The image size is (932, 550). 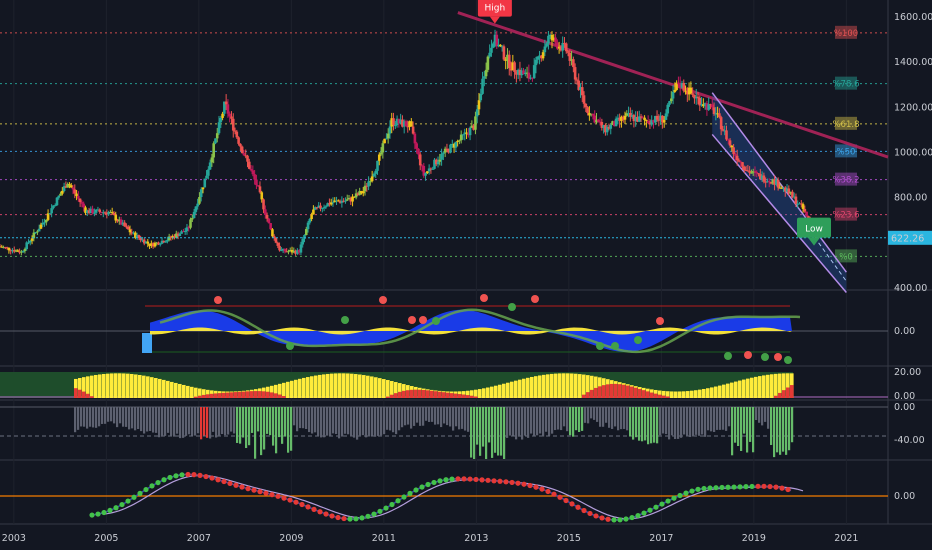 I want to click on fib-label-%100: %100, so click(x=846, y=34).